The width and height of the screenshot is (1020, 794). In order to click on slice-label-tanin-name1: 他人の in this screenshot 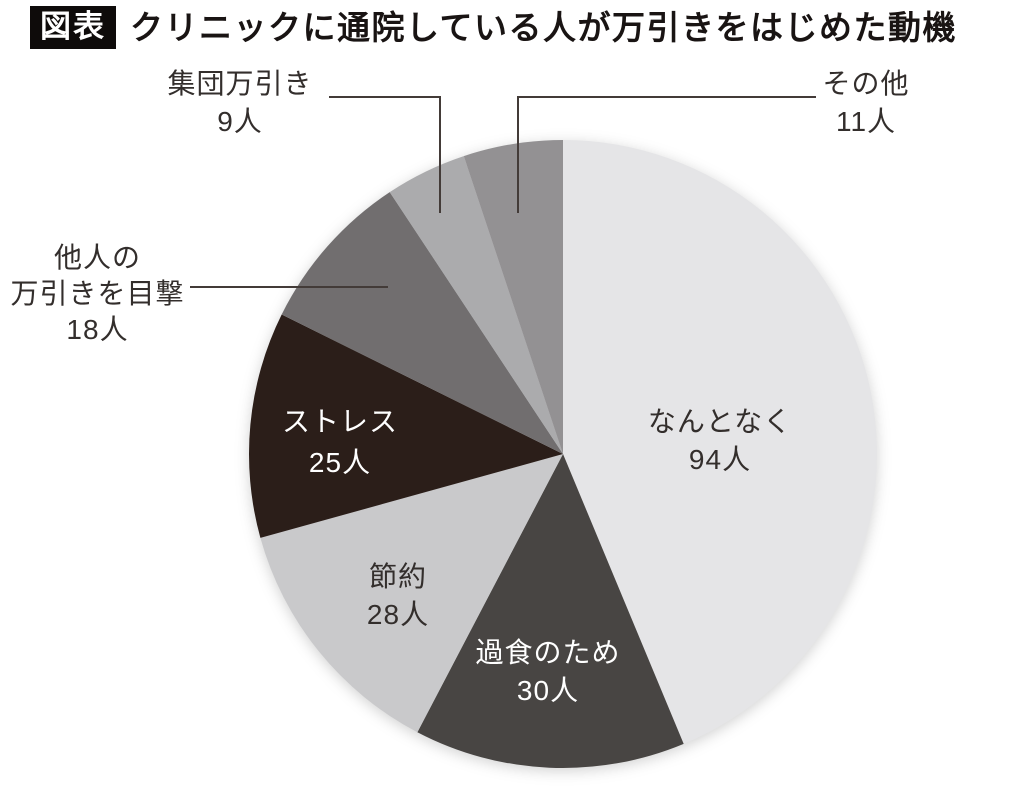, I will do `click(97, 257)`.